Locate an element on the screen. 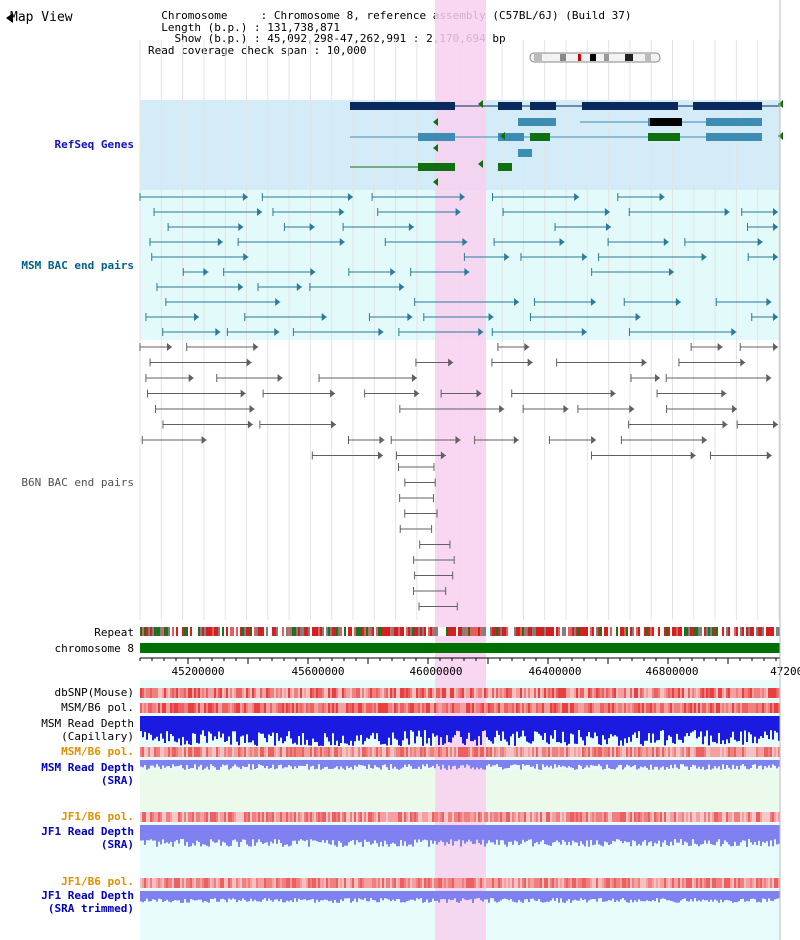 The height and width of the screenshot is (940, 800). track-label-refseq-genes: RefSeq Genes is located at coordinates (94, 144).